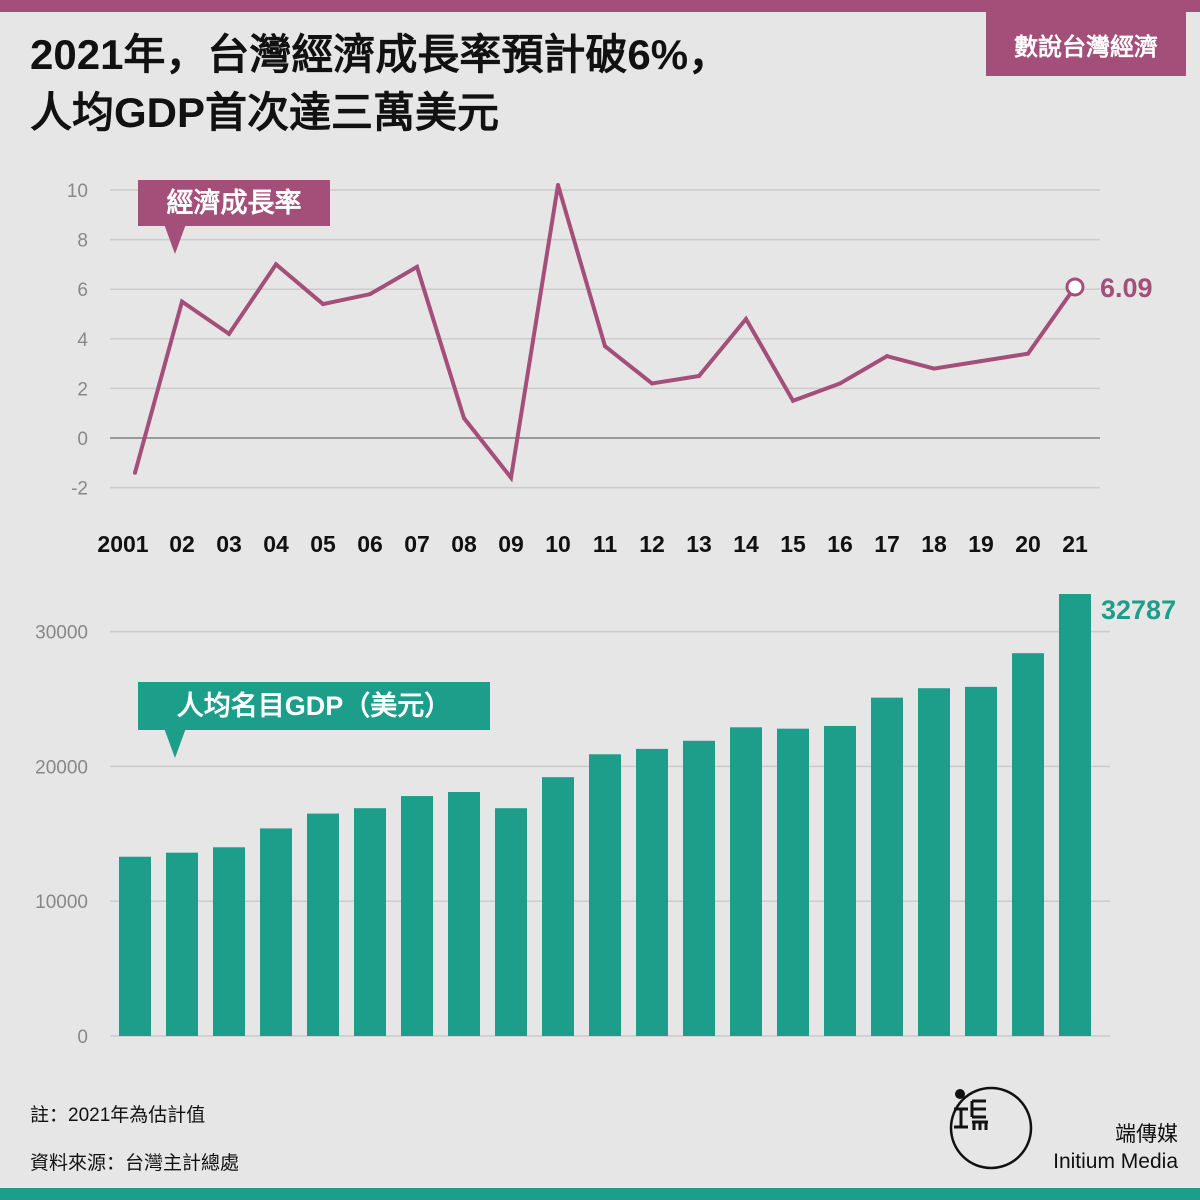 This screenshot has width=1200, height=1200. What do you see at coordinates (1138, 610) in the screenshot?
I see `gdp-end-label: 32787` at bounding box center [1138, 610].